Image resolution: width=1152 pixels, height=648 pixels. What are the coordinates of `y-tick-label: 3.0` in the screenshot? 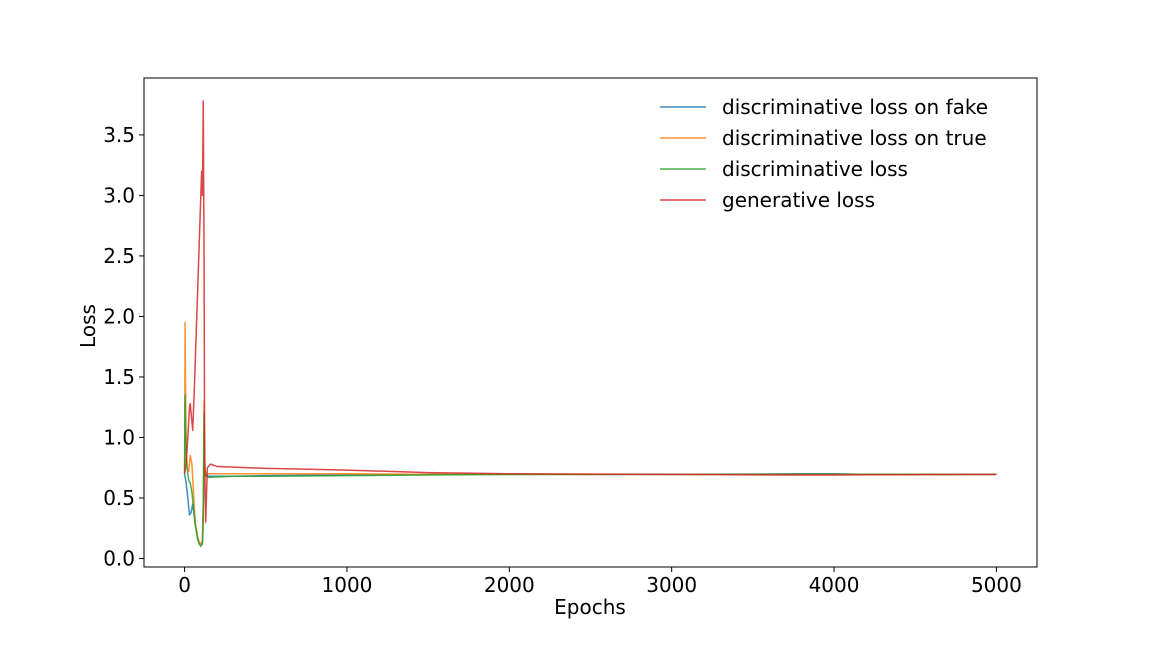 It's located at (119, 195).